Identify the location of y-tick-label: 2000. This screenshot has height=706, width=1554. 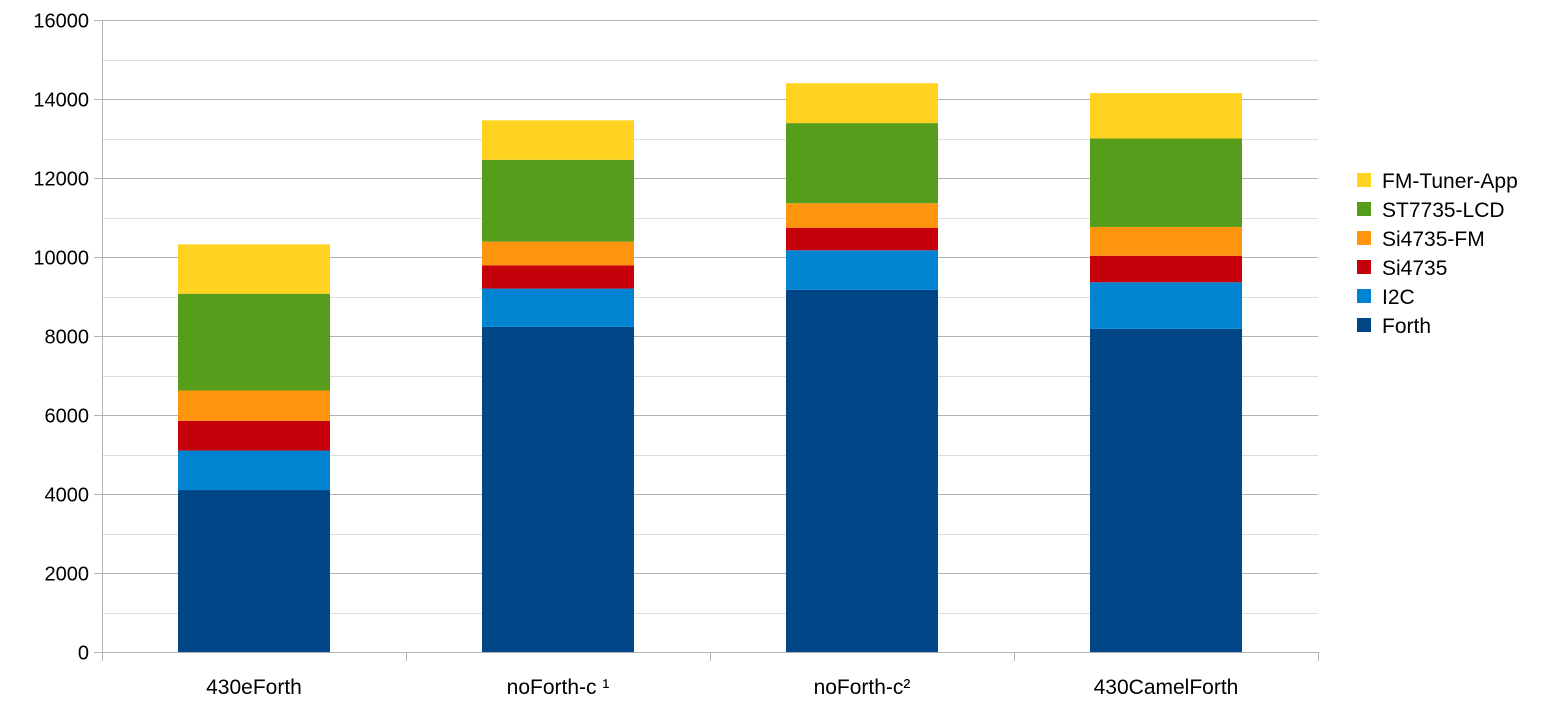
(67, 575).